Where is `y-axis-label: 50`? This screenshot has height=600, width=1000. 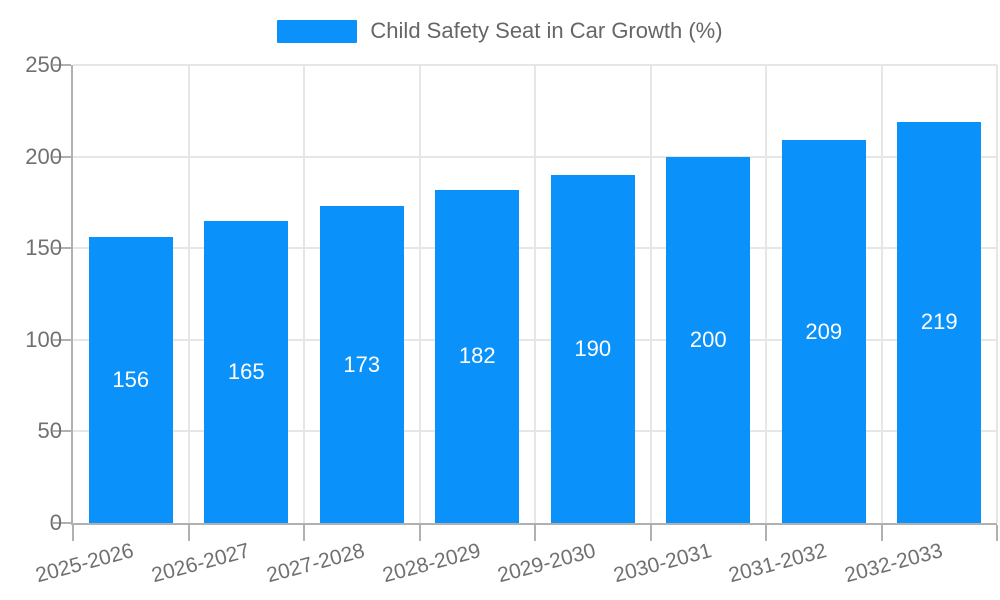 y-axis-label: 50 is located at coordinates (49, 431).